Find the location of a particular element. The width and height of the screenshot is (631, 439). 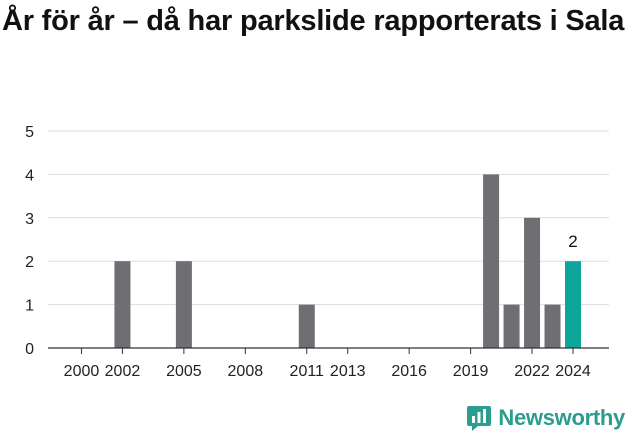

x-tick-label: 2016 is located at coordinates (409, 371).